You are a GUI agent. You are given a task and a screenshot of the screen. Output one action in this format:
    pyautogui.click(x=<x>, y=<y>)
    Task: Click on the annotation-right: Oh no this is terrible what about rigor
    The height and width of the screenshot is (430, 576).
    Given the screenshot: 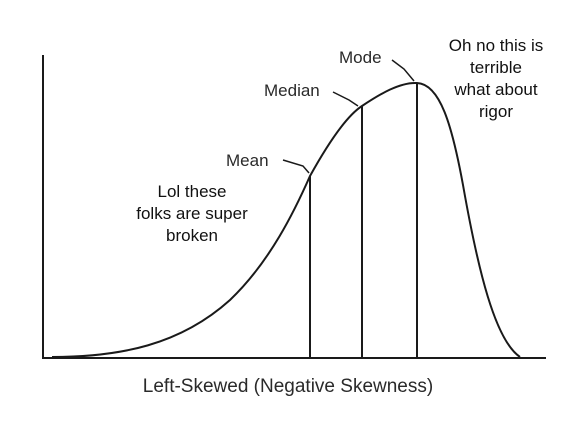 What is the action you would take?
    pyautogui.click(x=496, y=78)
    